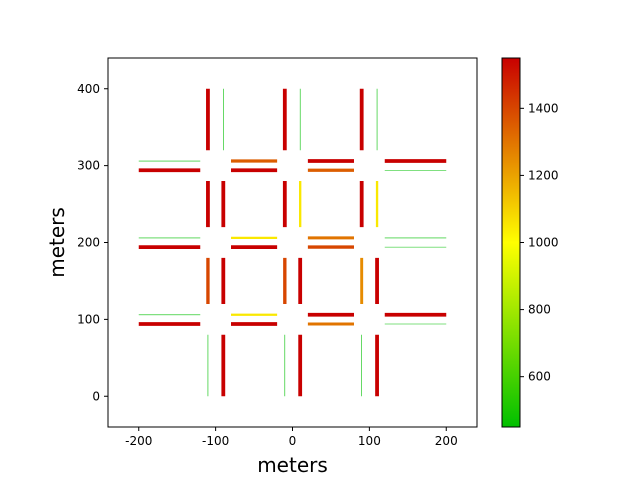  Describe the element at coordinates (543, 108) in the screenshot. I see `colorbar-tick-label: 1400` at that location.